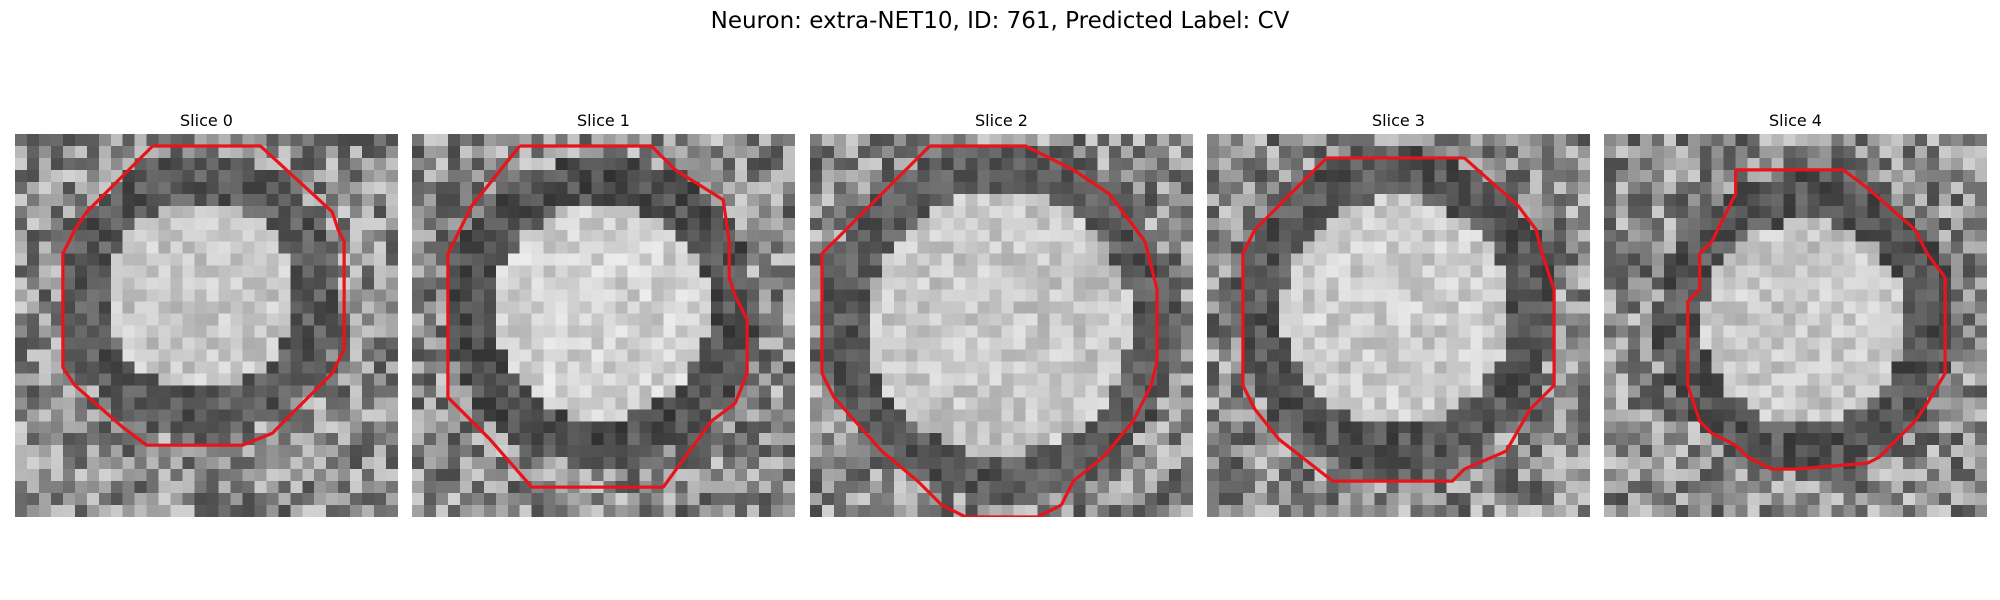 This screenshot has width=2000, height=600. I want to click on slice-title: Slice 1, so click(603, 120).